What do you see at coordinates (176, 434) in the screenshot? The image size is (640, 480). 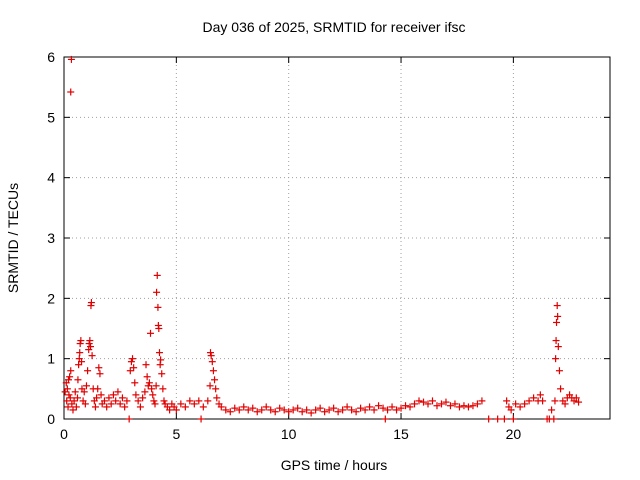 I see `x-tick-label: 5` at bounding box center [176, 434].